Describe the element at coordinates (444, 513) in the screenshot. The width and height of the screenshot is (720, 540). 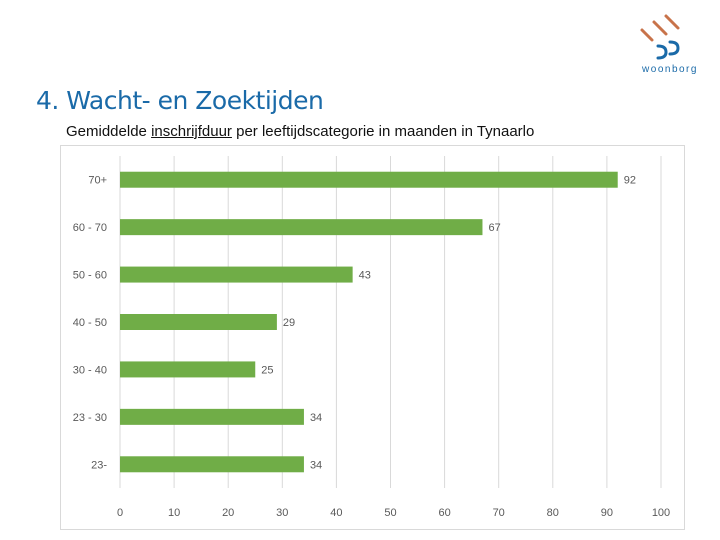
I see `x-tick-label: 60` at that location.